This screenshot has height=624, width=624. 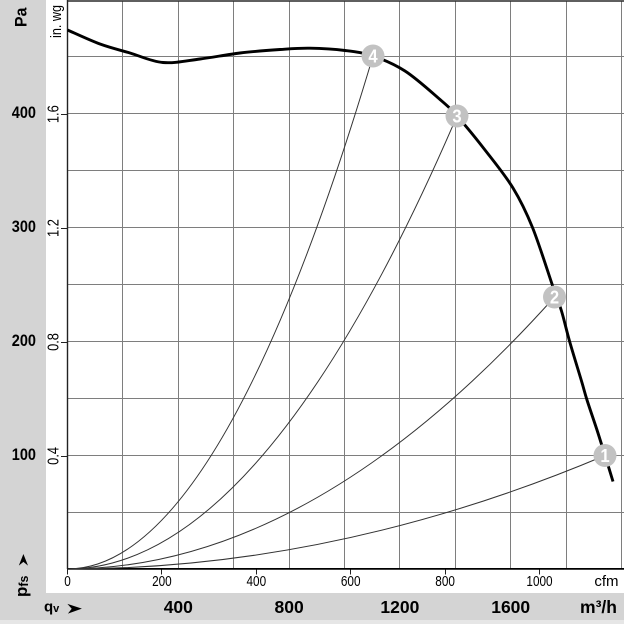 I want to click on svg-text: cfm, so click(x=606, y=581).